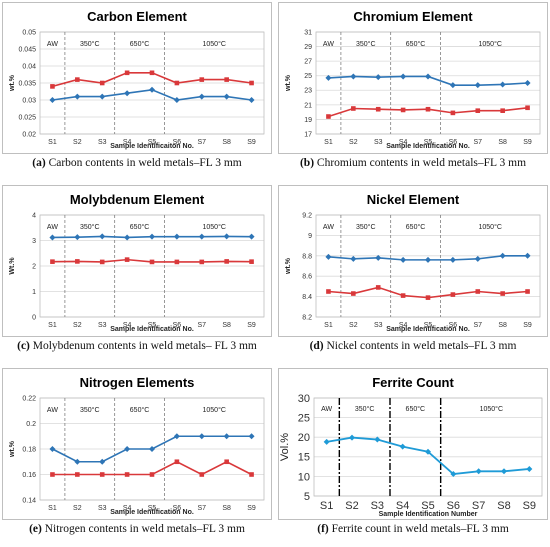 This screenshot has height=547, width=550. What do you see at coordinates (421, 163) in the screenshot?
I see `caption-b-text: Chromium contents in weld metals–FL 3 mm` at bounding box center [421, 163].